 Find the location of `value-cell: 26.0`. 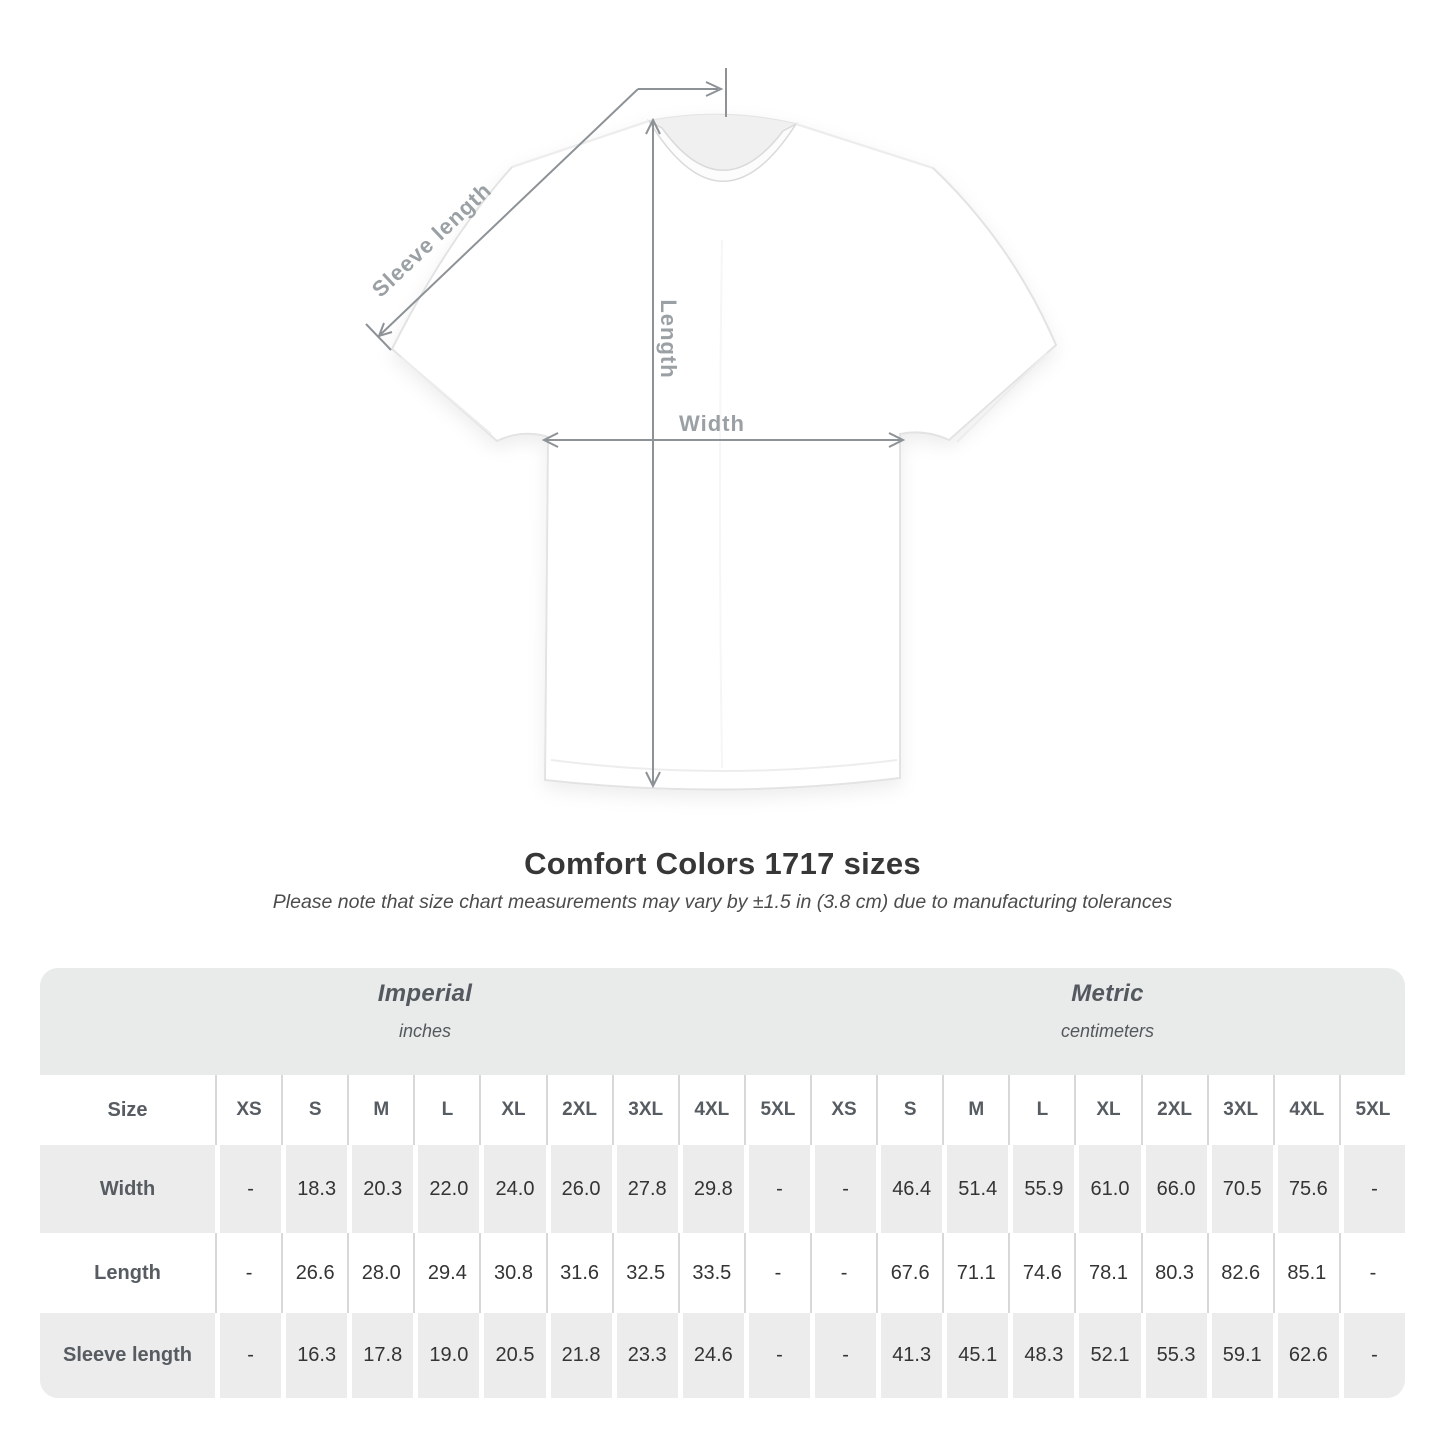

value-cell: 26.0 is located at coordinates (578, 1189).